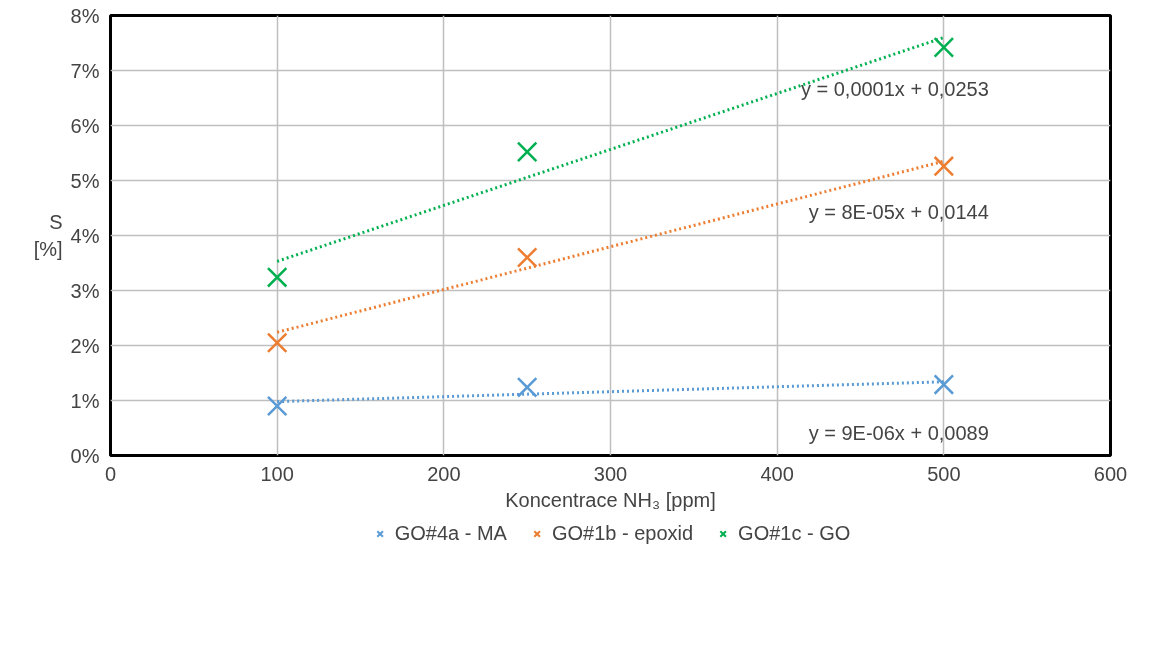 Image resolution: width=1154 pixels, height=649 pixels. I want to click on x-axis-title: Koncentrace NH₃ [ppm], so click(610, 499).